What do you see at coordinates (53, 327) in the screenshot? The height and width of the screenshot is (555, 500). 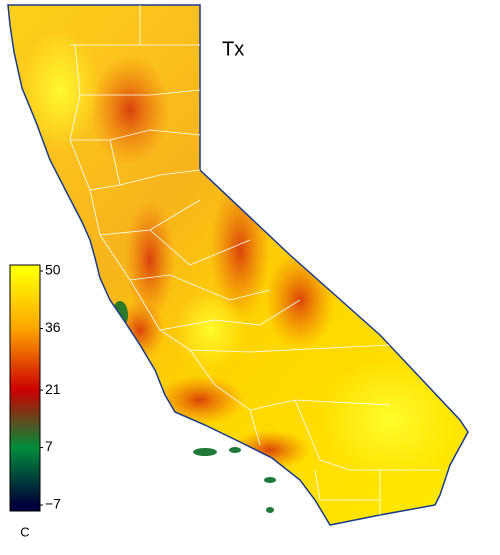 I see `colorbar-tick-label: 36` at bounding box center [53, 327].